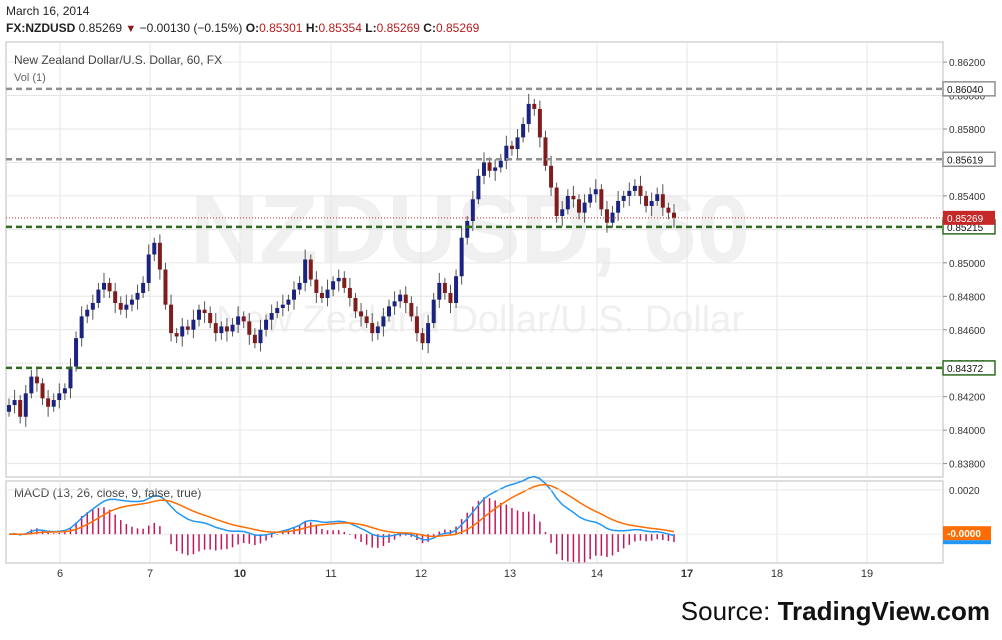 The height and width of the screenshot is (640, 1002). What do you see at coordinates (480, 320) in the screenshot?
I see `watermark-name: New Zealand Dollar/U.S. Dollar` at bounding box center [480, 320].